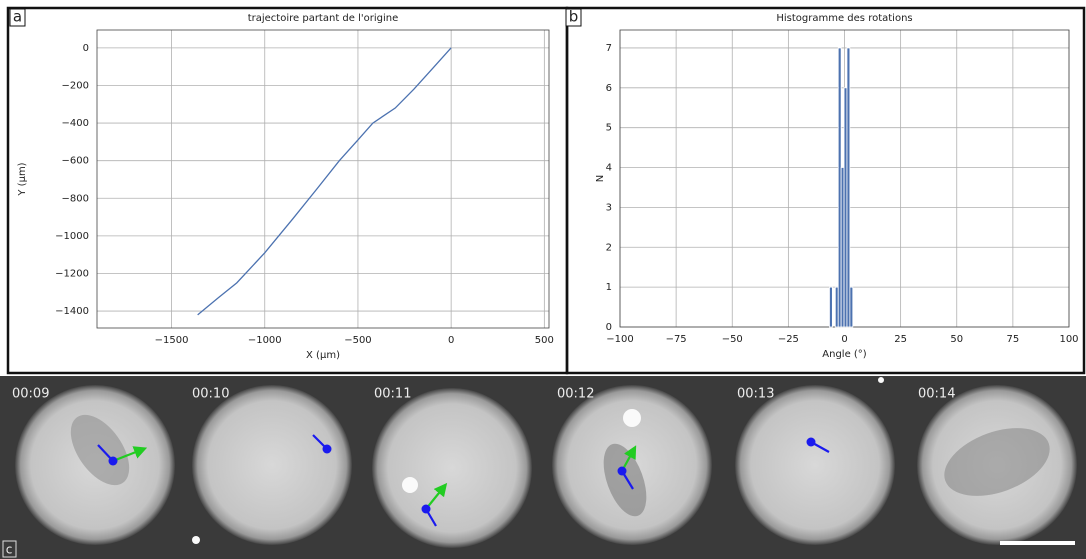  Describe the element at coordinates (323, 18) in the screenshot. I see `chart-title: trajectoire partant de l'origine` at that location.